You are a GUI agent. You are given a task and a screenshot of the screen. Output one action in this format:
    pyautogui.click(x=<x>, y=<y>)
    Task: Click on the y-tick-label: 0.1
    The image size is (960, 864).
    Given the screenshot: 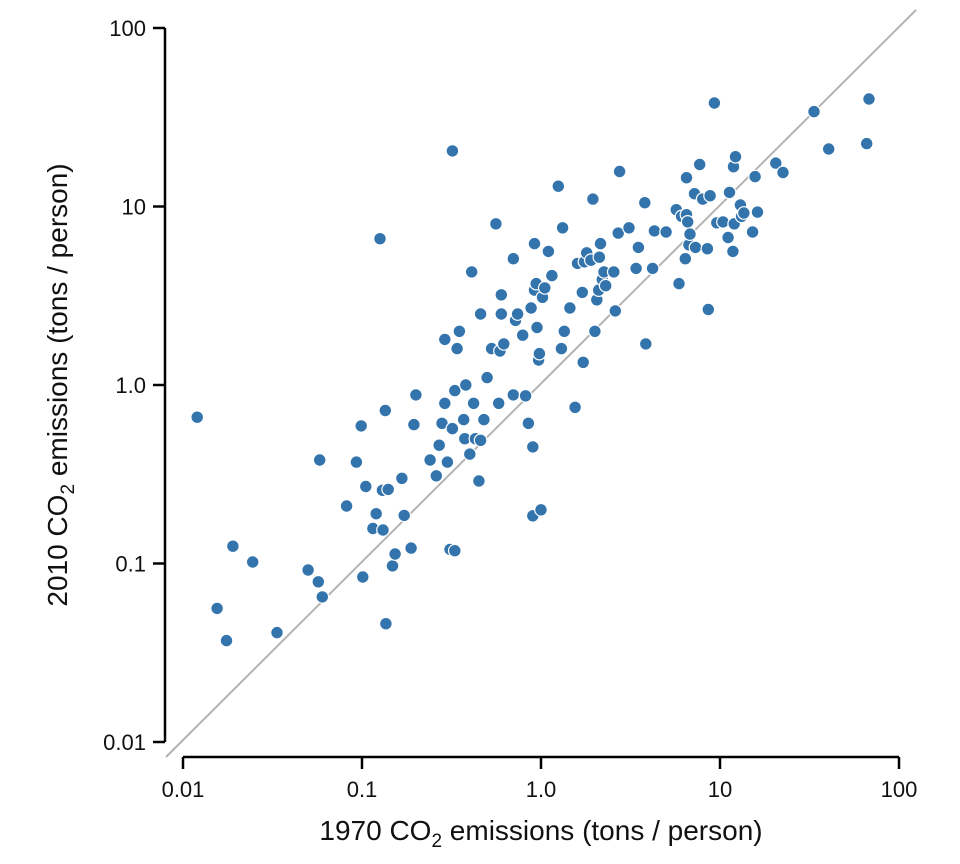 What is the action you would take?
    pyautogui.click(x=130, y=564)
    